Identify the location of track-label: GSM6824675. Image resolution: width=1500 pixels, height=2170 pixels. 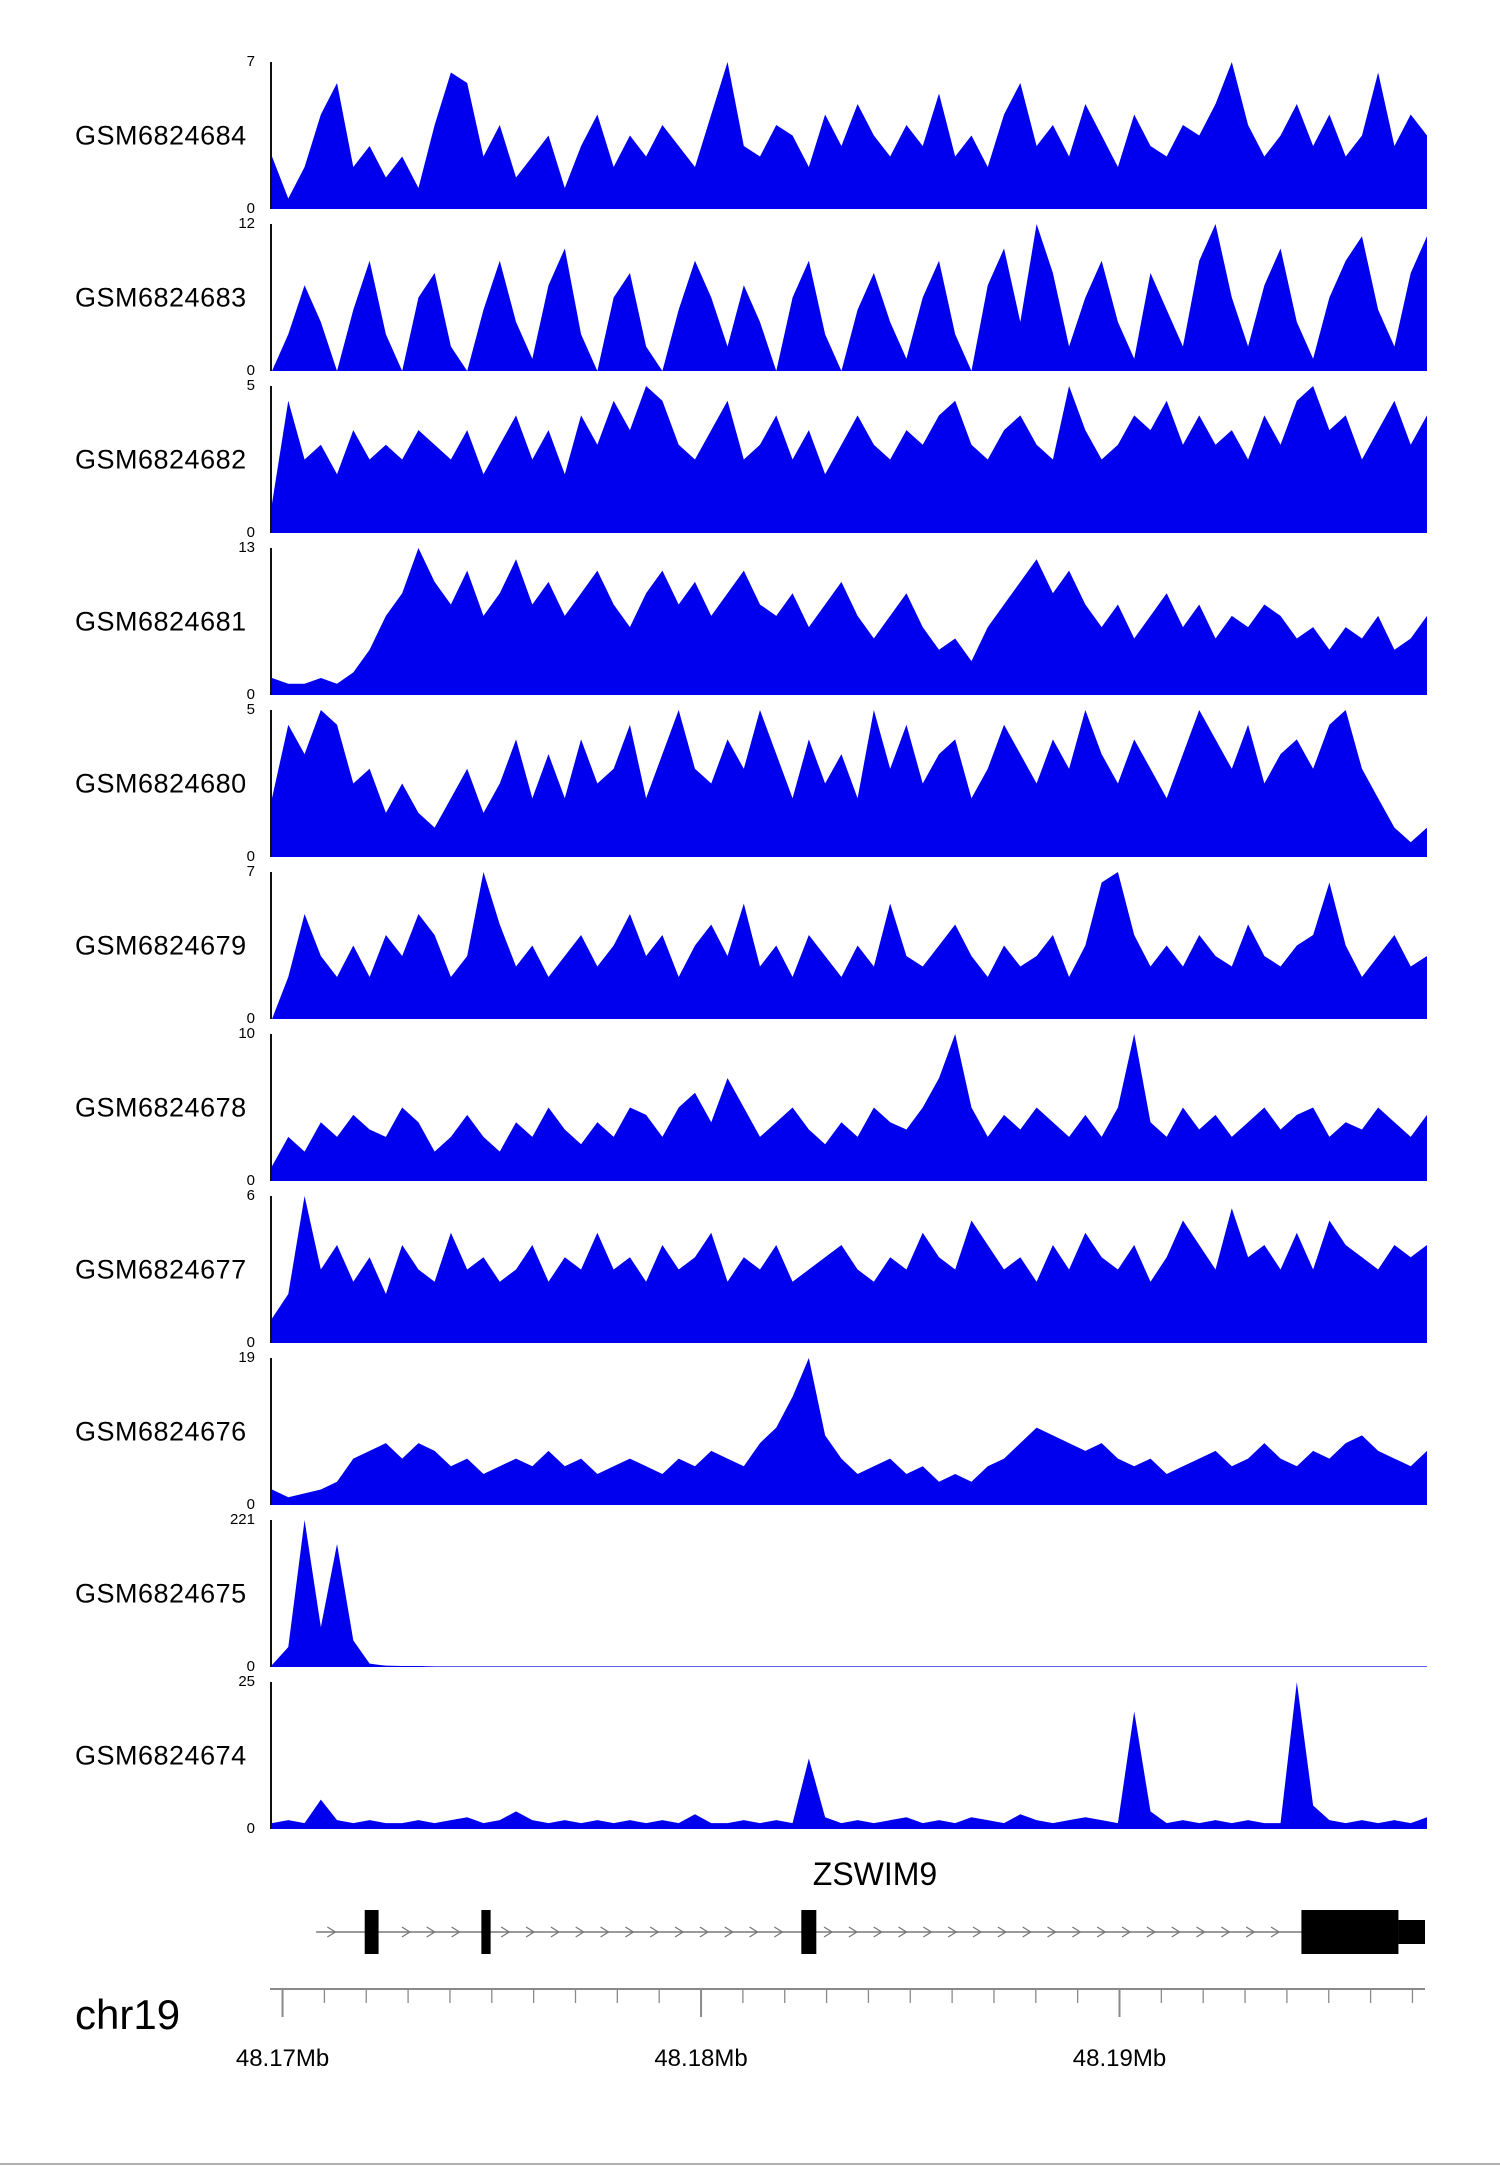
(161, 1593).